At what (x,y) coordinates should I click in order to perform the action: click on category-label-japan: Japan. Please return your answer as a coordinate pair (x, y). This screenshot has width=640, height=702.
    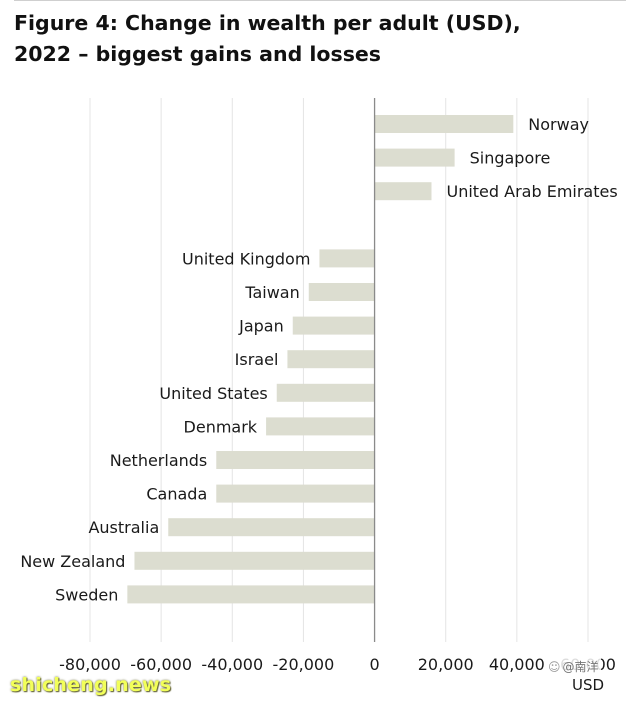
    Looking at the image, I should click on (261, 326).